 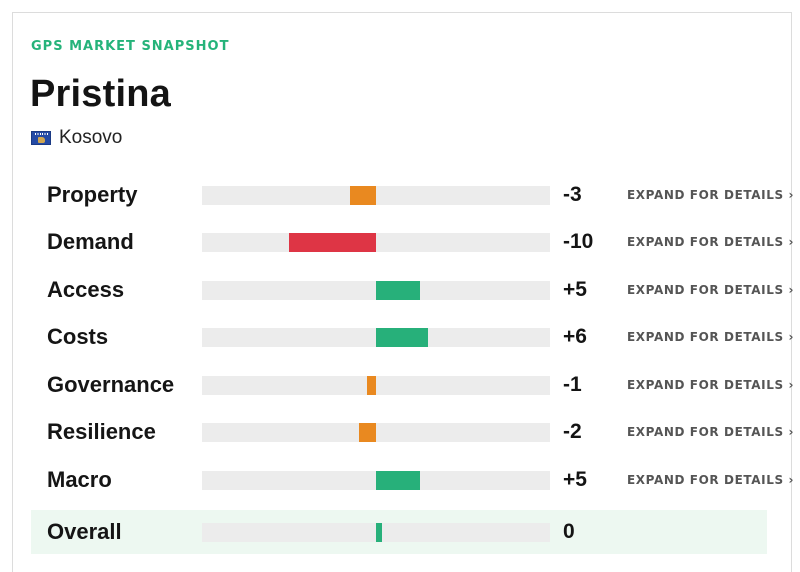 I want to click on city-title: Pristina, so click(x=100, y=94).